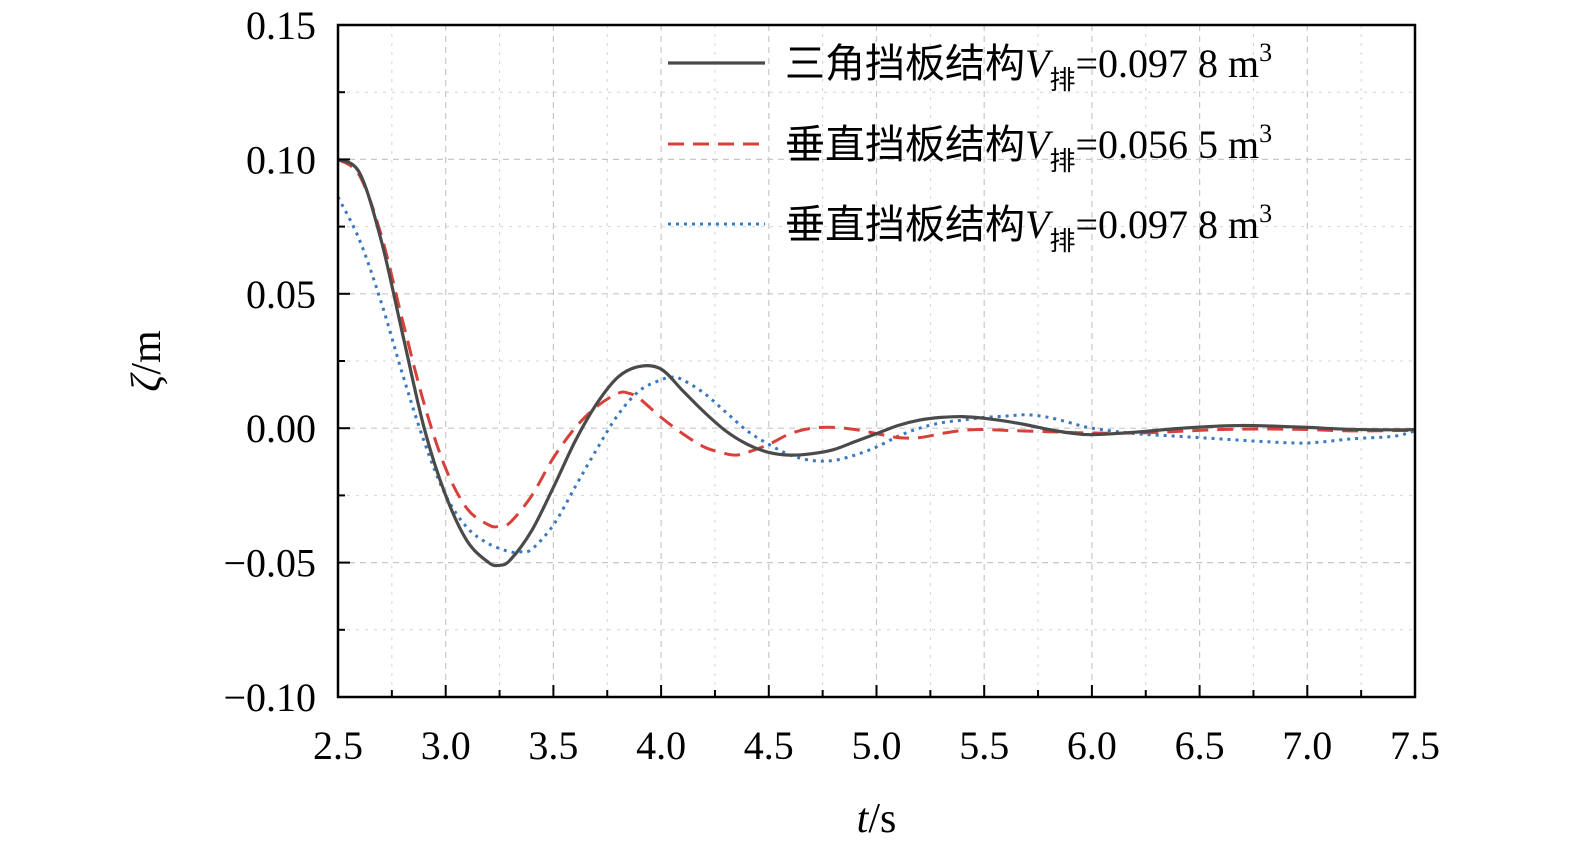 Image resolution: width=1575 pixels, height=850 pixels. I want to click on y-axis-unit: /m, so click(147, 352).